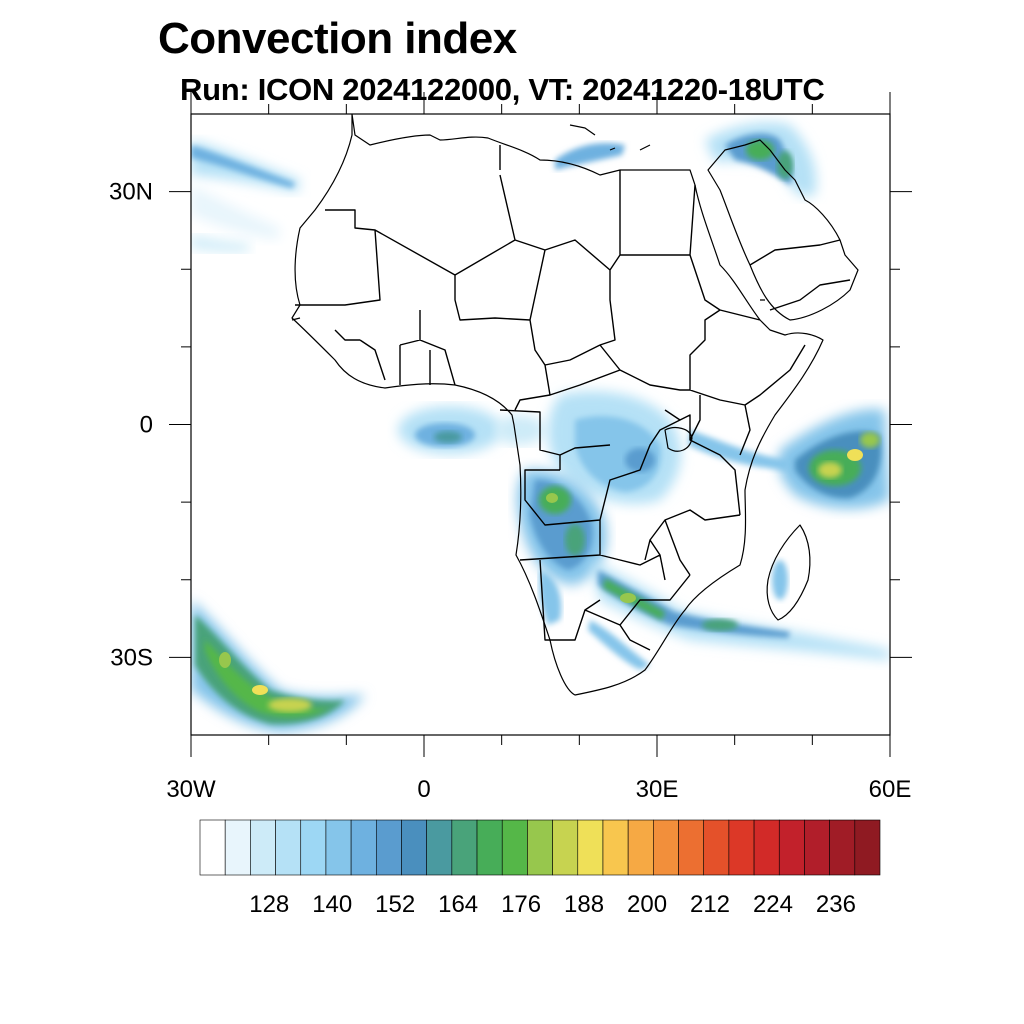 The width and height of the screenshot is (1024, 1024). I want to click on lake-victoria, so click(678, 439).